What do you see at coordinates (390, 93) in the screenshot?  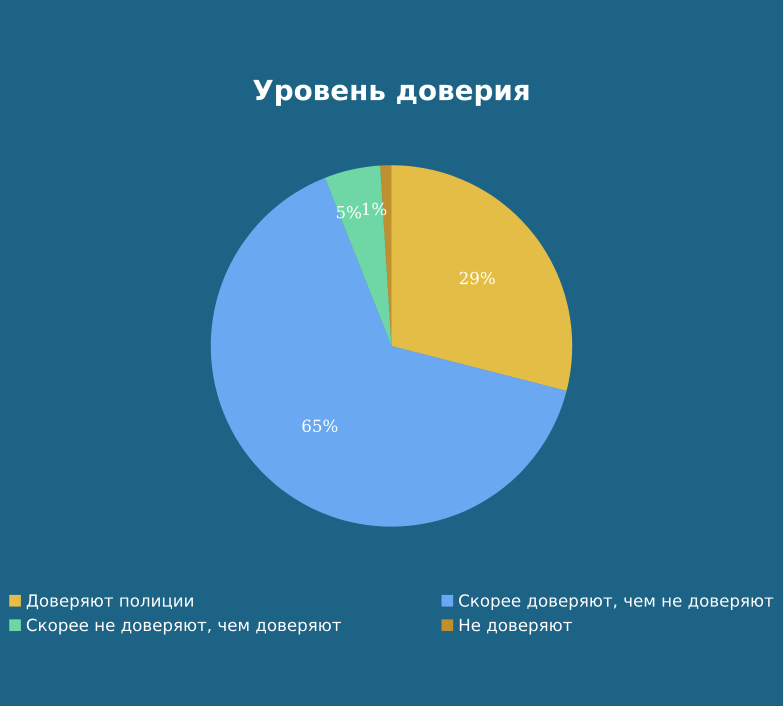 I see `chart-title: Уровень доверия` at bounding box center [390, 93].